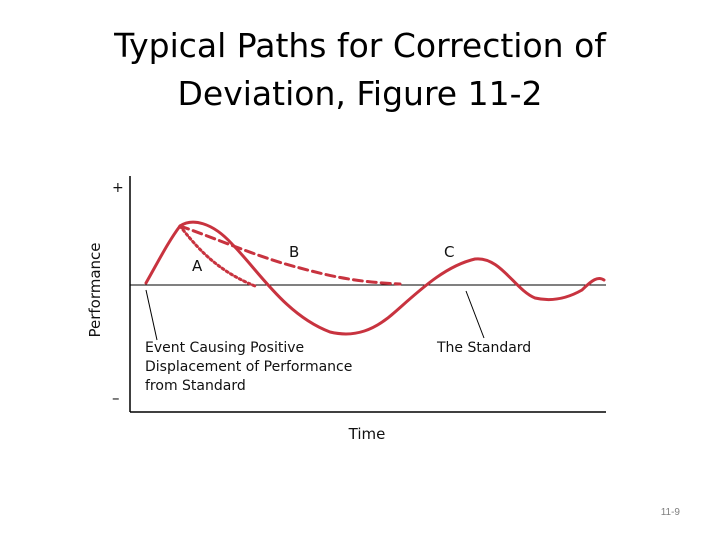  I want to click on y-axis-label: Performance, so click(95, 289).